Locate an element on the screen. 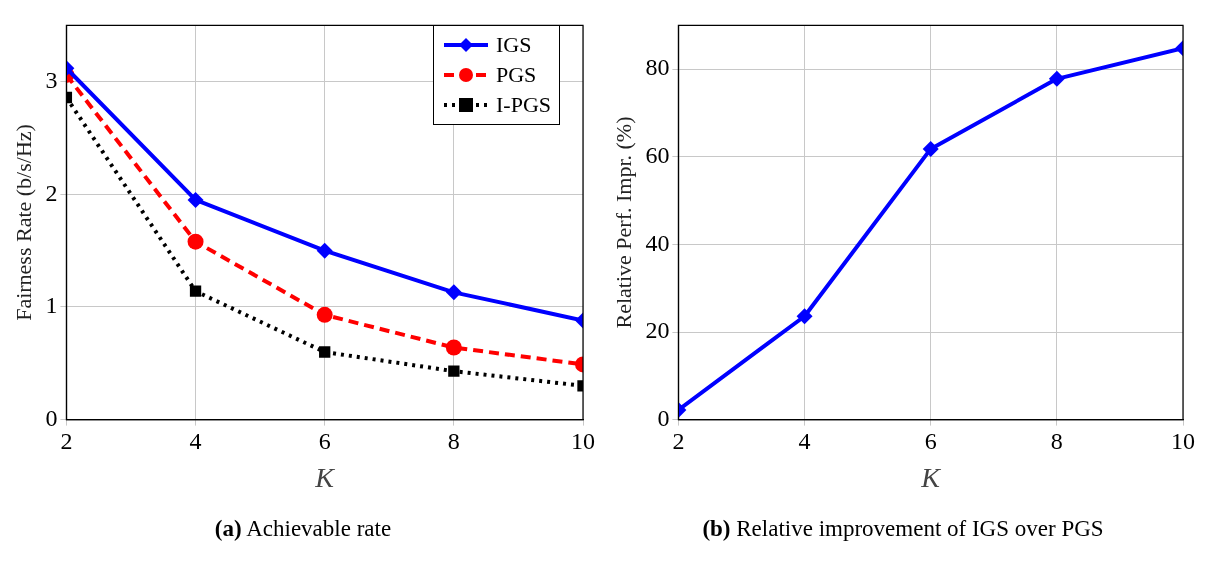 Image resolution: width=1213 pixels, height=561 pixels. y-tick-label: 2 is located at coordinates (51, 192).